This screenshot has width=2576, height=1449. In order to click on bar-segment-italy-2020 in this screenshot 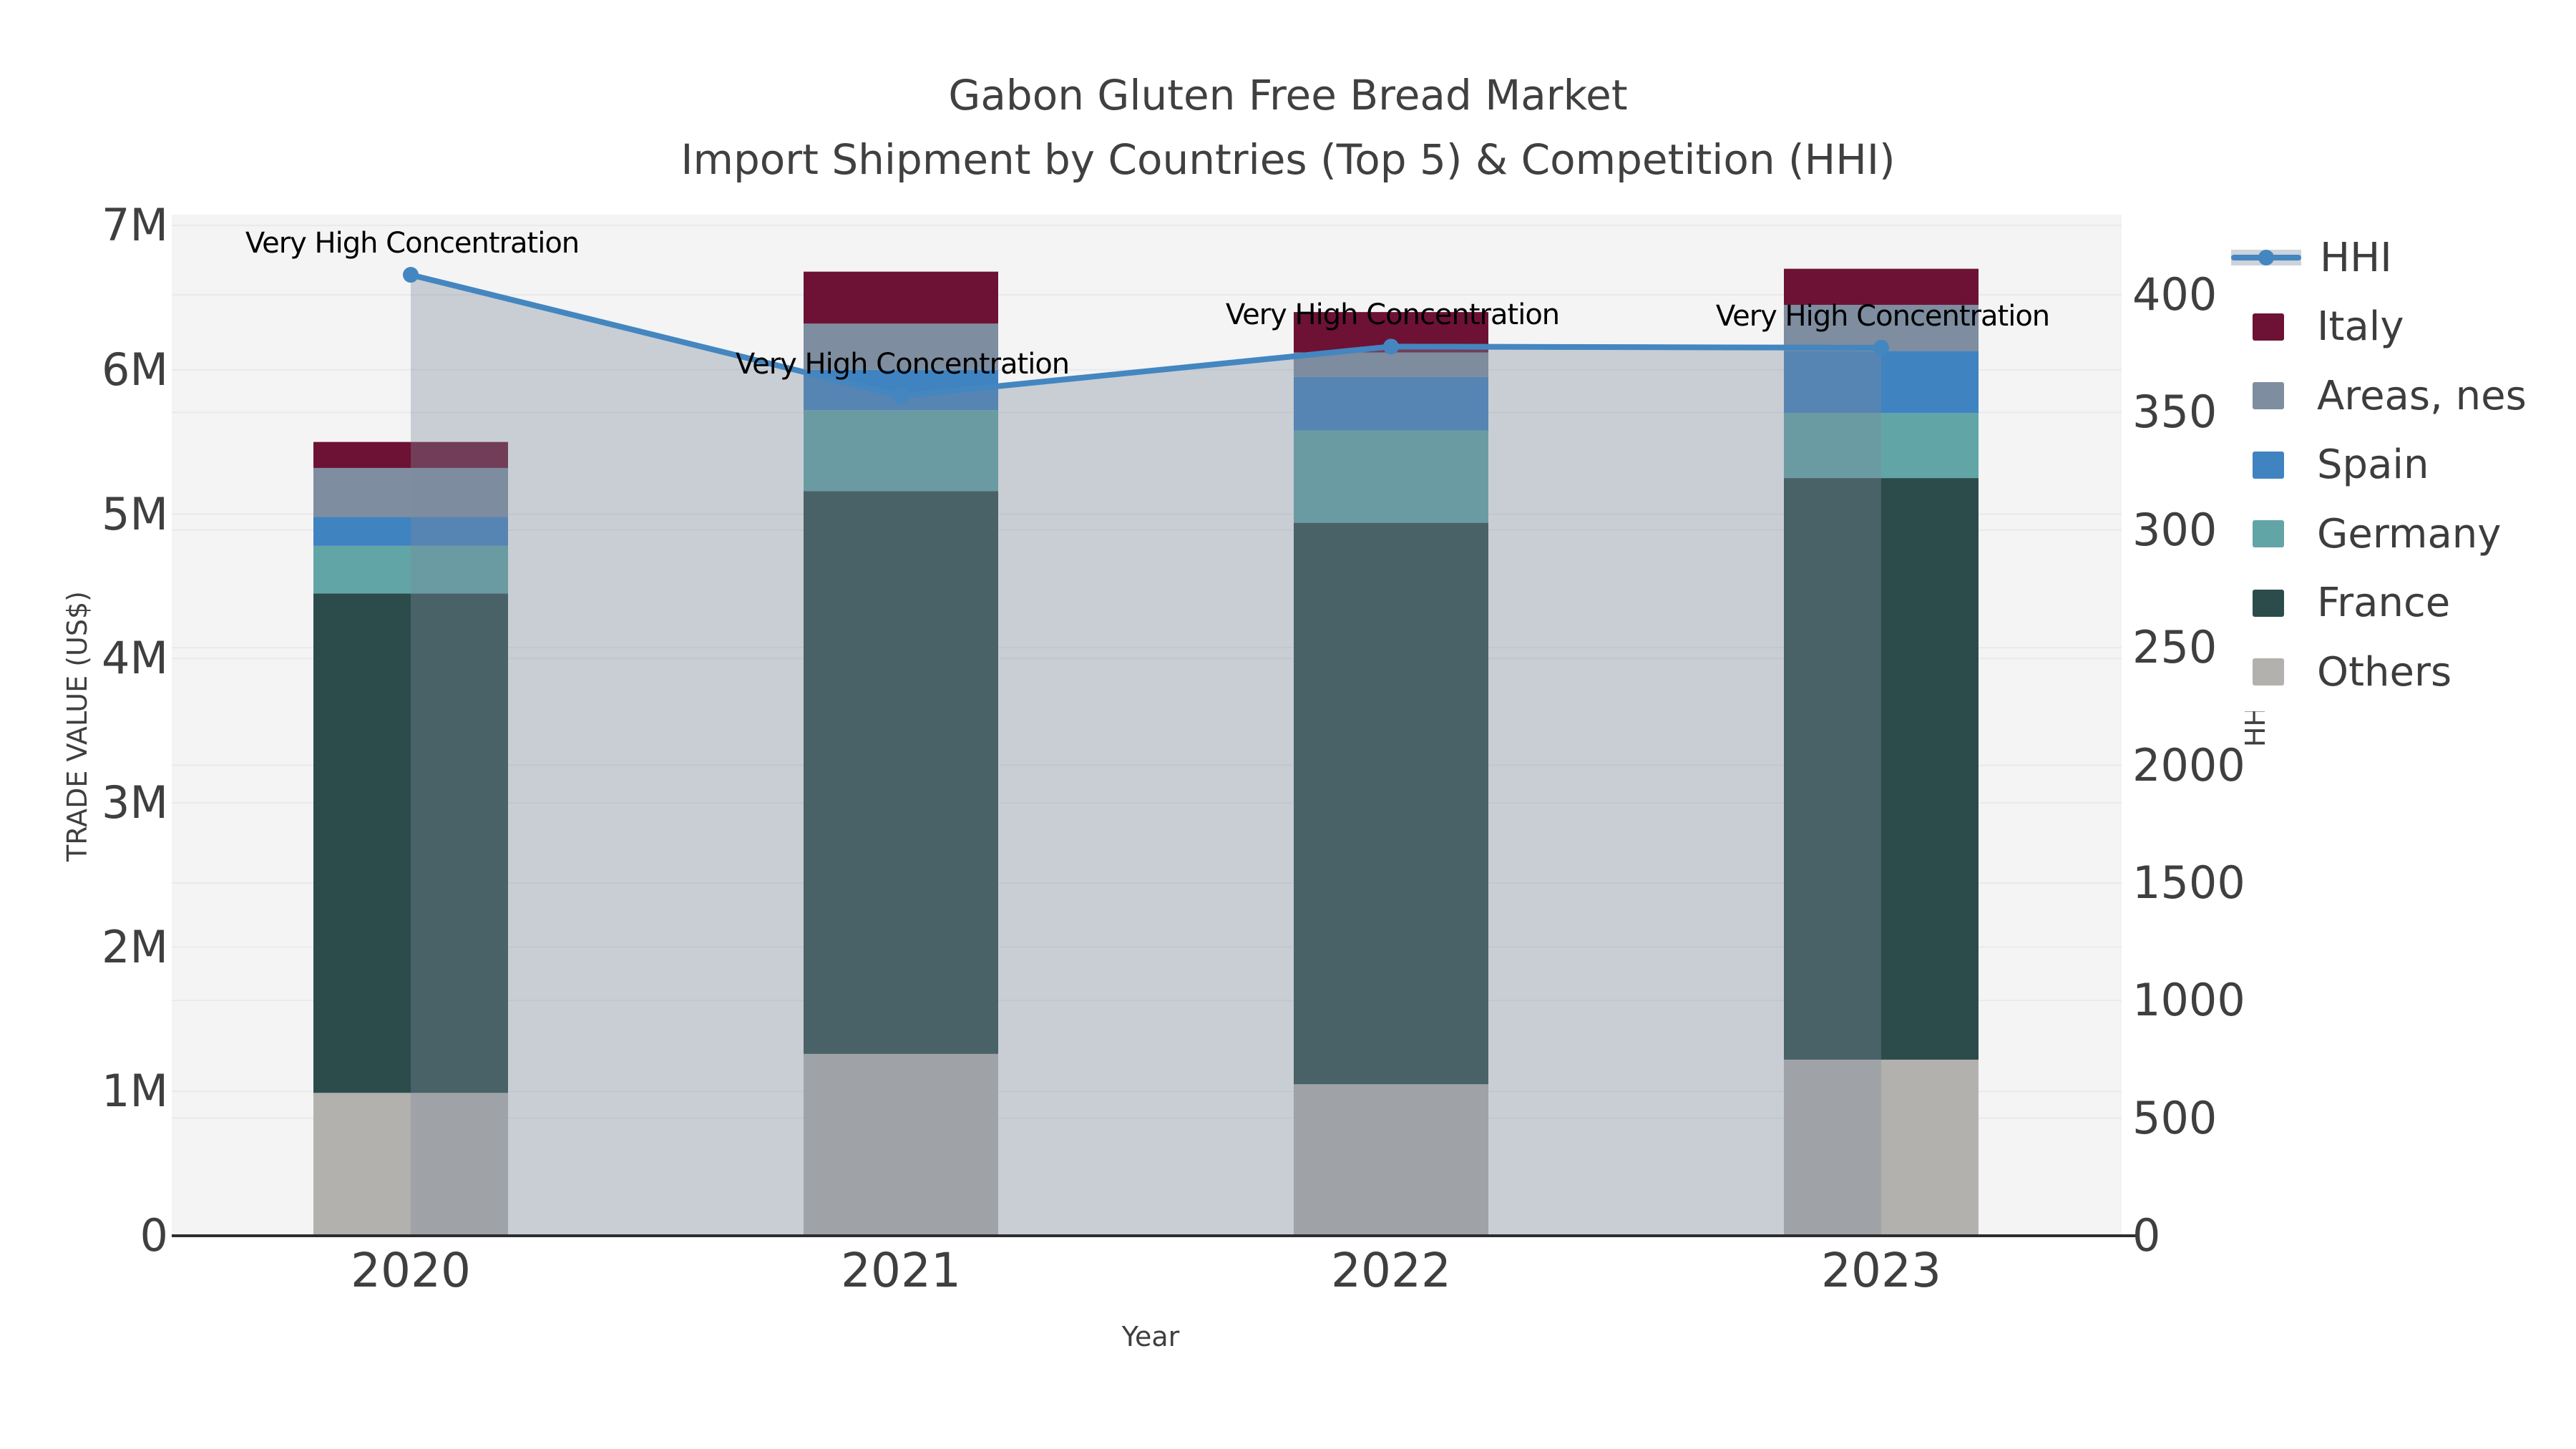, I will do `click(410, 454)`.